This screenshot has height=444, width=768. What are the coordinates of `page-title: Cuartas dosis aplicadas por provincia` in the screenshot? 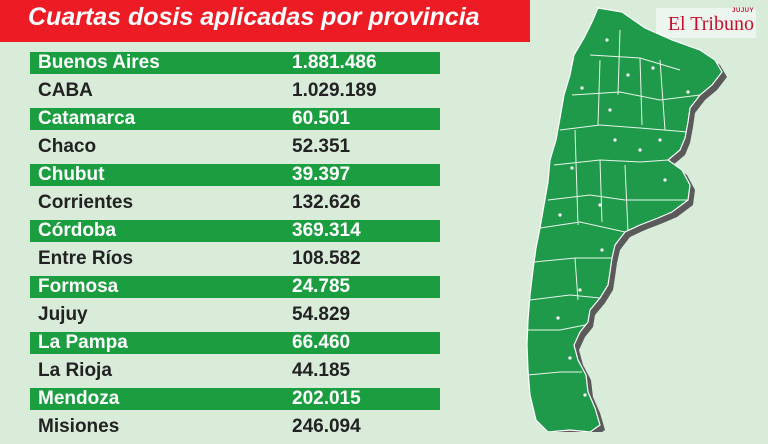 It's located at (254, 17).